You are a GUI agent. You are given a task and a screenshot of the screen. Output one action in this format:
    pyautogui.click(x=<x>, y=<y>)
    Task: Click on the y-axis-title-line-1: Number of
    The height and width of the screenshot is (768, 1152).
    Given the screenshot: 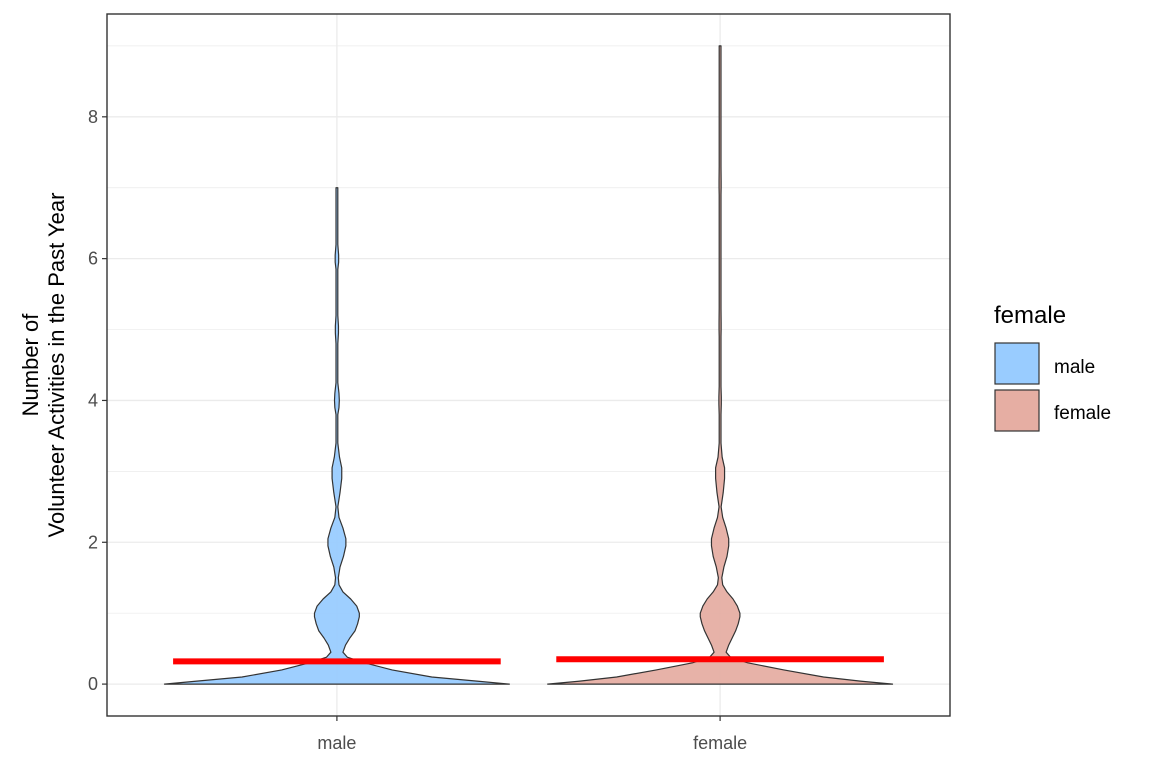 What is the action you would take?
    pyautogui.click(x=30, y=365)
    